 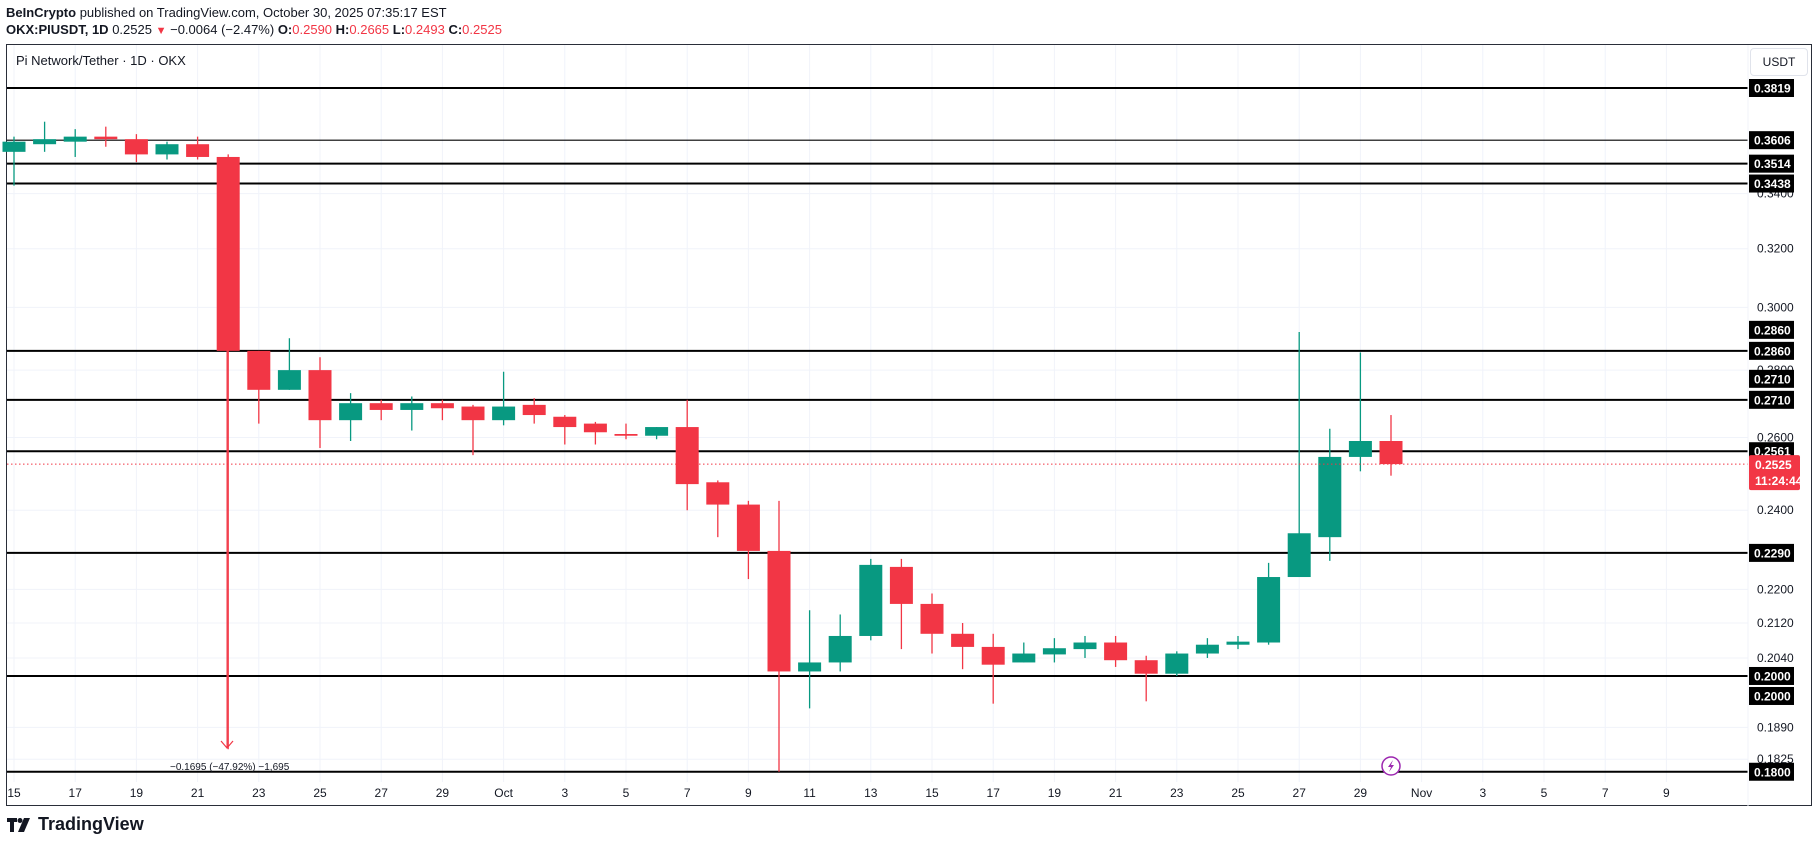 I want to click on symbol-label: OKX:PIUSDT, 1D, so click(x=57, y=29).